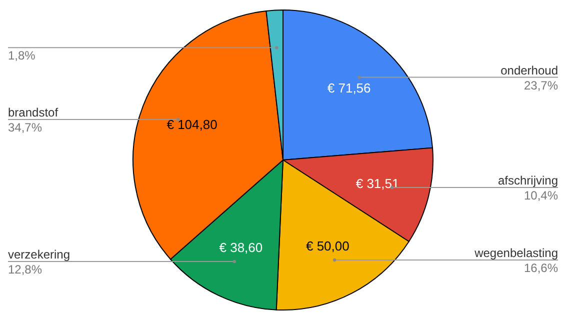  I want to click on slice-label: brandstof, so click(33, 113).